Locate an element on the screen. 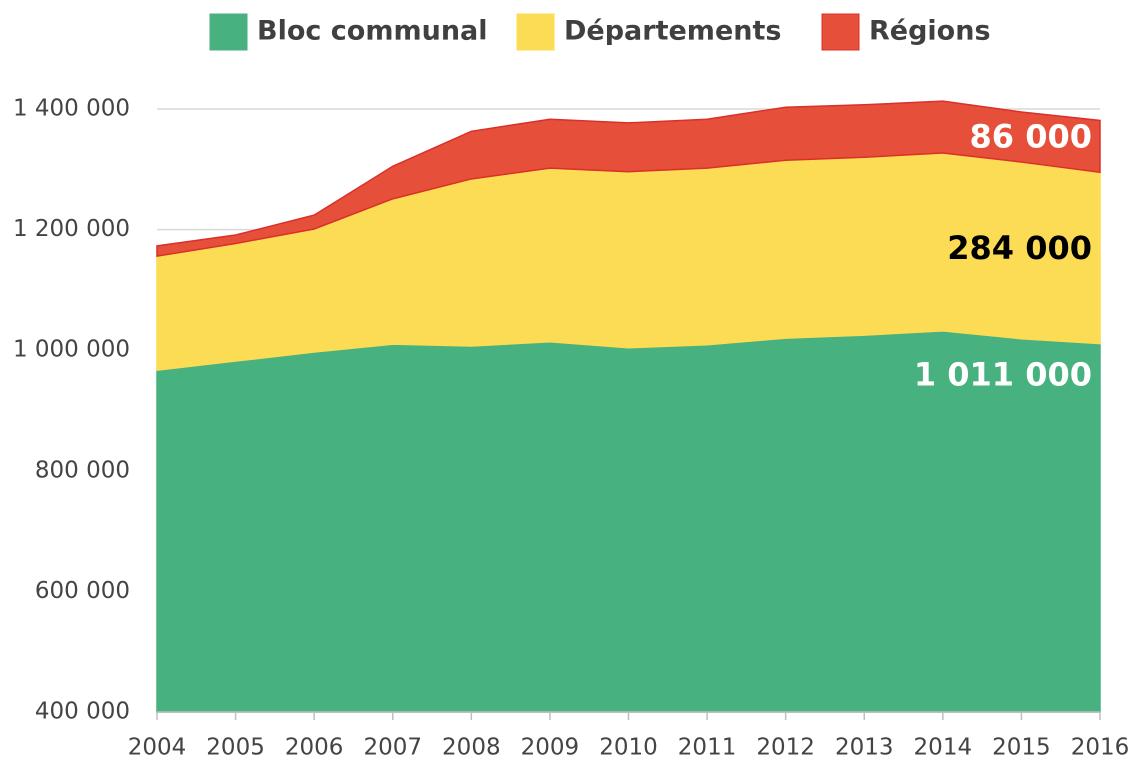 The image size is (1133, 764). y-tick-label: 1 200 000 is located at coordinates (71, 229).